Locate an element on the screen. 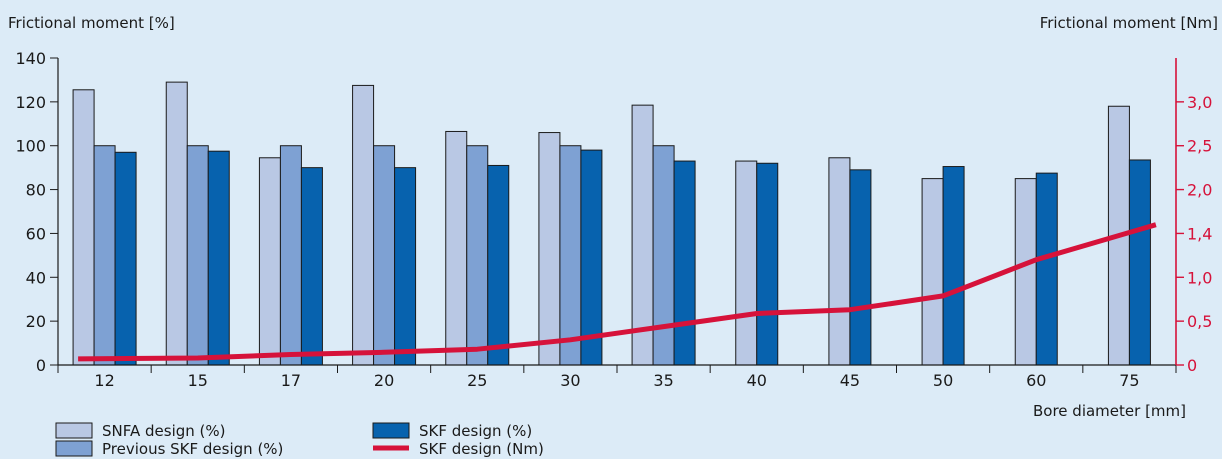 This screenshot has height=459, width=1222. x-tick-label: 17 is located at coordinates (291, 380).